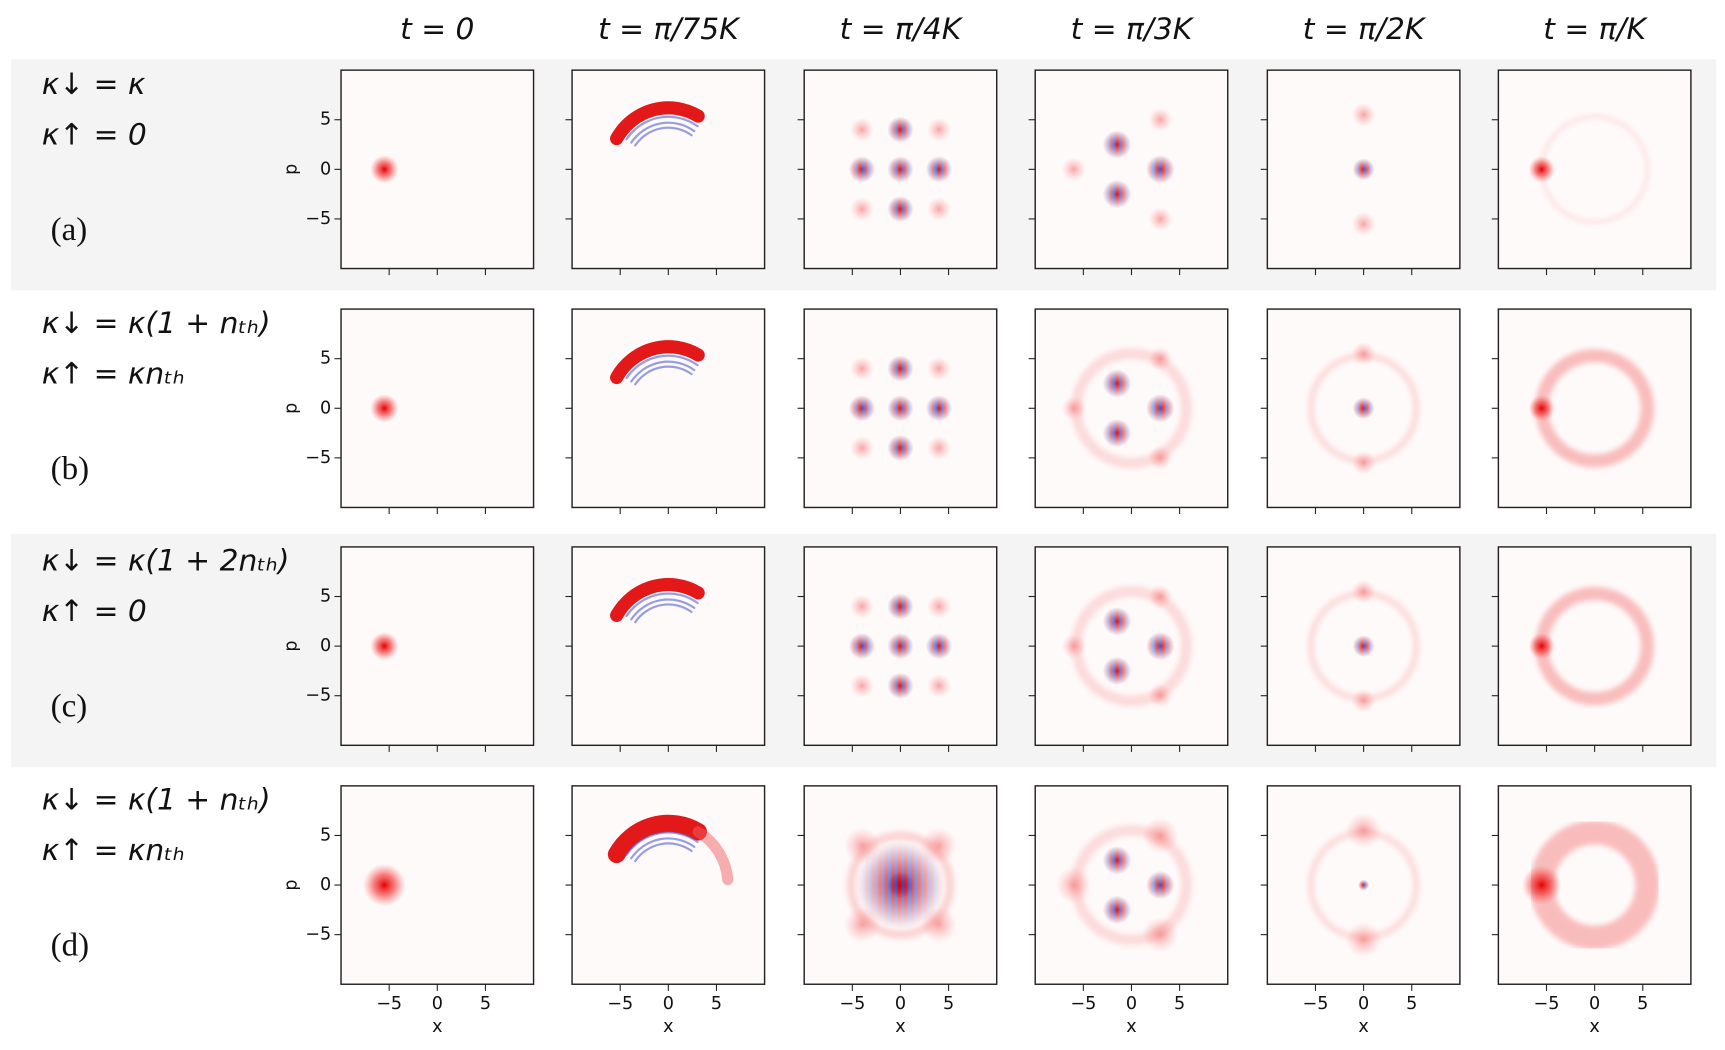 The image size is (1725, 1050). Describe the element at coordinates (669, 28) in the screenshot. I see `column-title: t = π/75K` at that location.